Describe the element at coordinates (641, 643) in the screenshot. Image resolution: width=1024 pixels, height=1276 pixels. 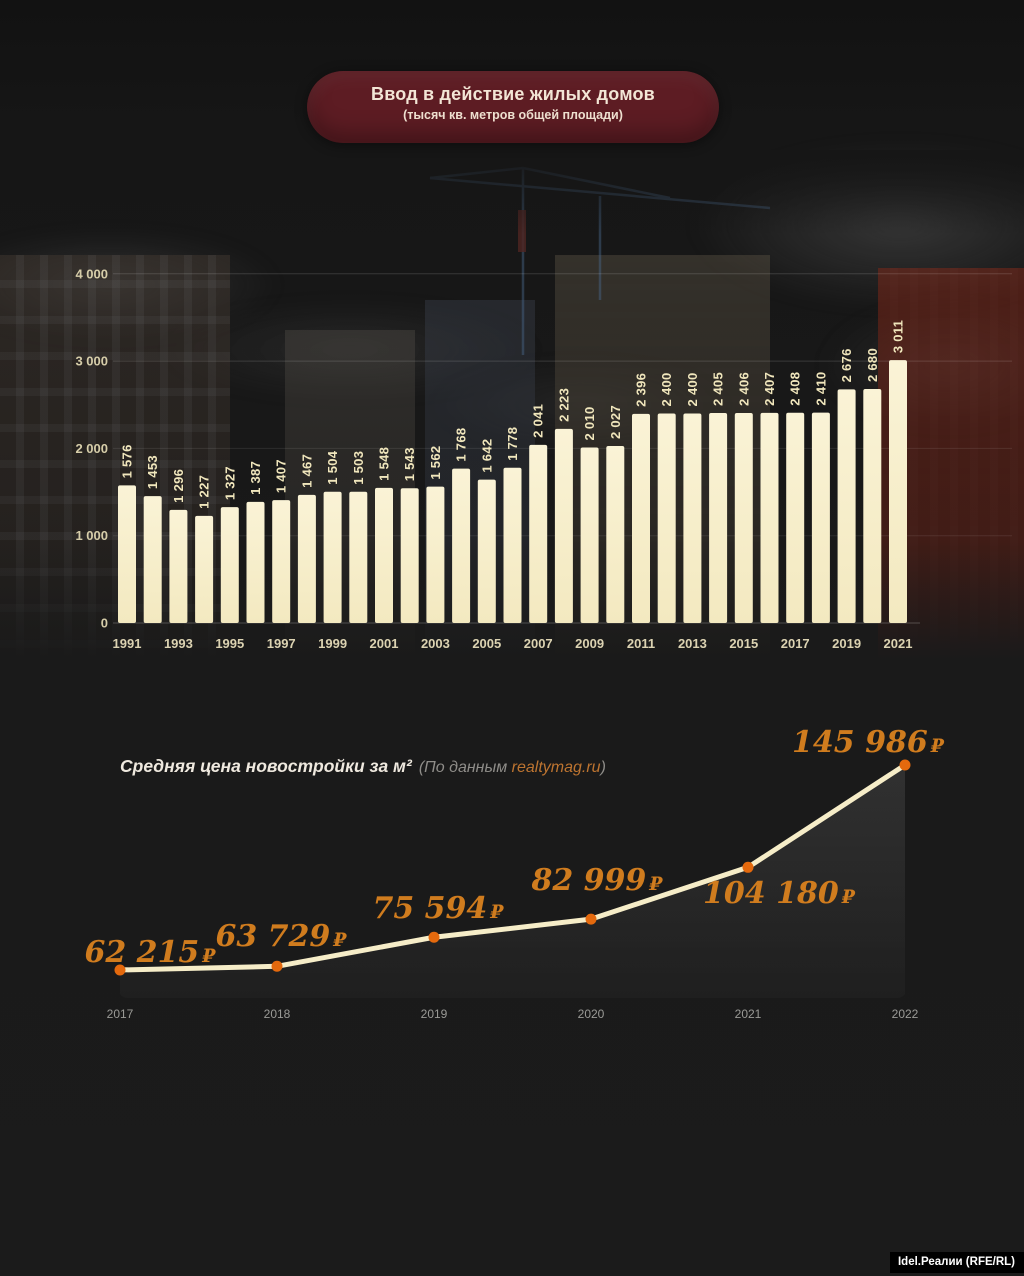
I see `x-tick-label: 2011` at that location.